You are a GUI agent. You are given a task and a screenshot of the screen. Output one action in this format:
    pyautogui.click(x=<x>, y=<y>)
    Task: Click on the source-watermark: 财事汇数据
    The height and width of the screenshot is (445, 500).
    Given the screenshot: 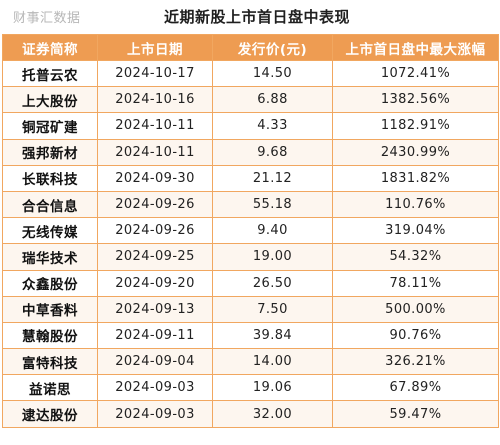 What is the action you would take?
    pyautogui.click(x=47, y=18)
    